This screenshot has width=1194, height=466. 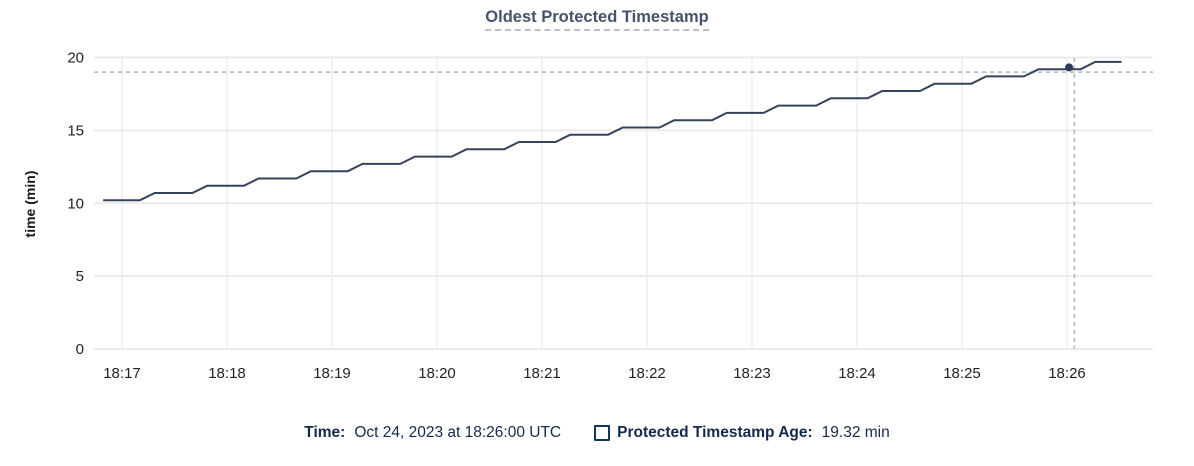 What do you see at coordinates (857, 373) in the screenshot?
I see `x-tick-label: 18:24` at bounding box center [857, 373].